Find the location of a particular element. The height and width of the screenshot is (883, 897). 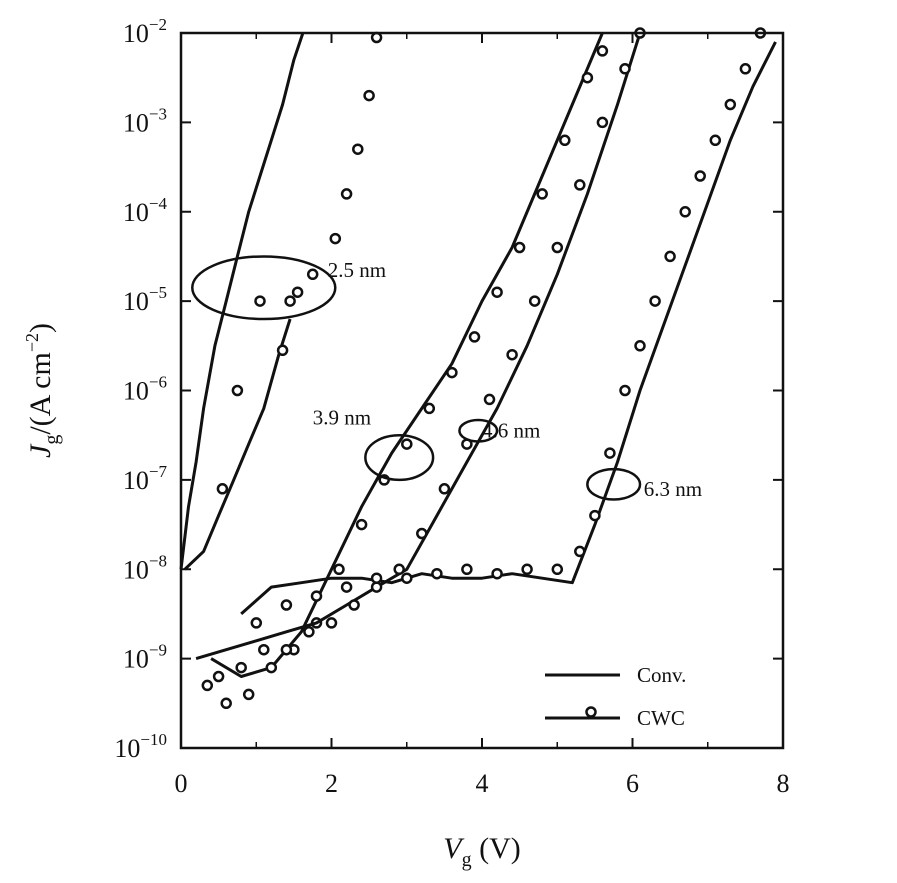

y-tick-label: 10⁻³ is located at coordinates (145, 120).